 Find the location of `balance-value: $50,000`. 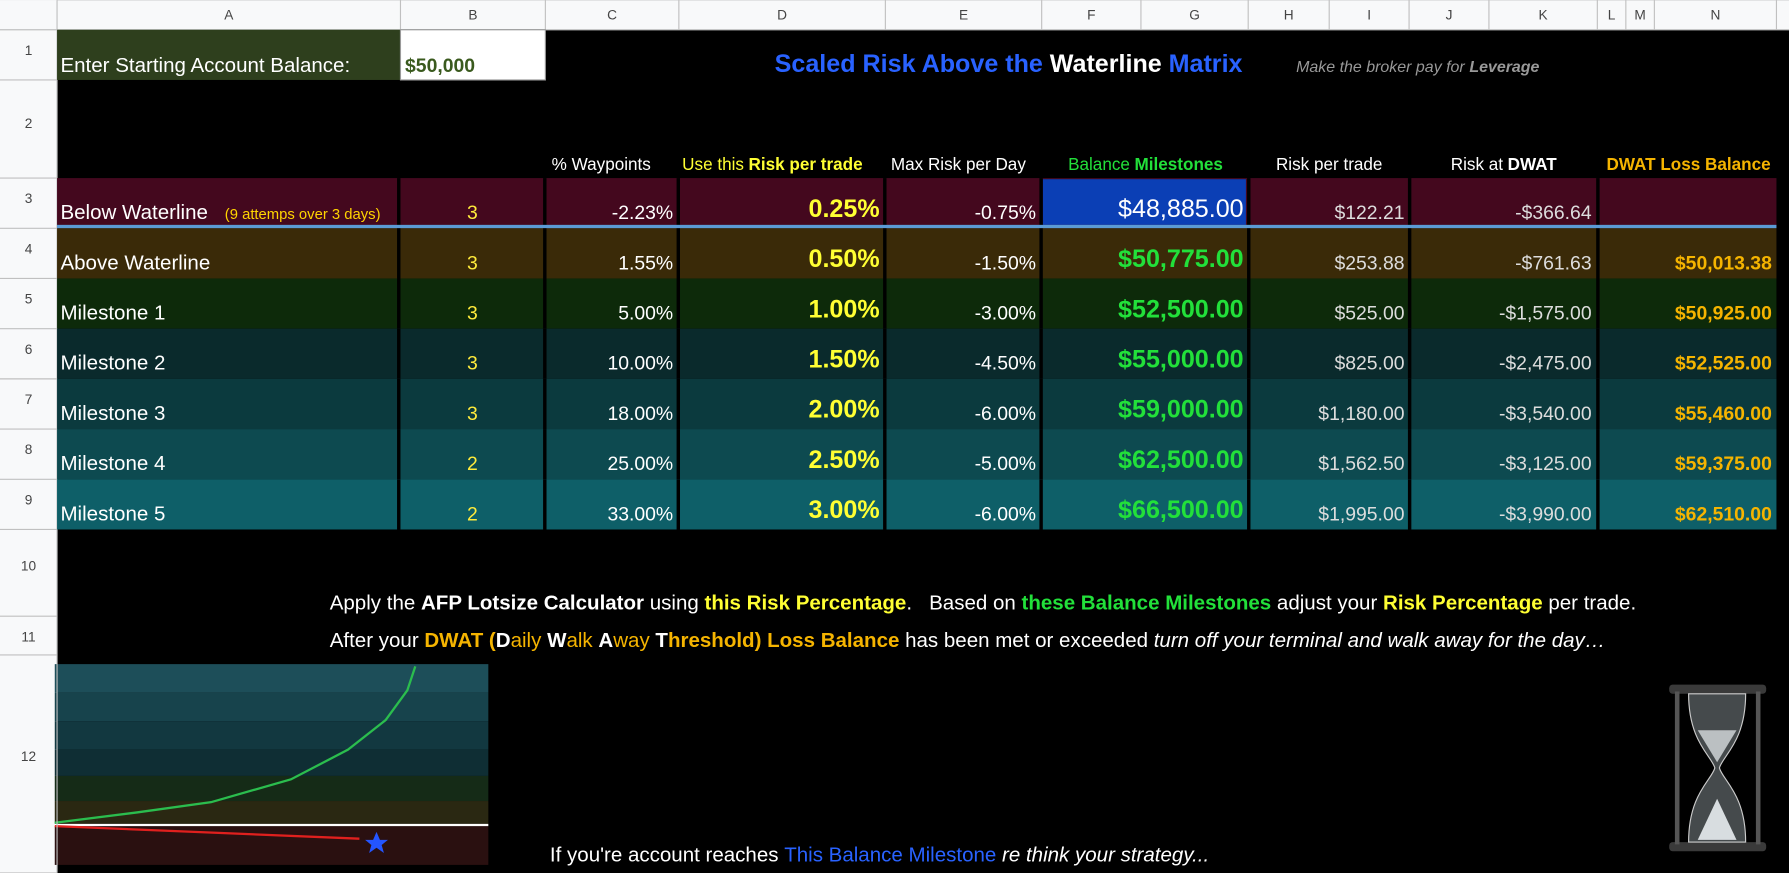

balance-value: $50,000 is located at coordinates (440, 66).